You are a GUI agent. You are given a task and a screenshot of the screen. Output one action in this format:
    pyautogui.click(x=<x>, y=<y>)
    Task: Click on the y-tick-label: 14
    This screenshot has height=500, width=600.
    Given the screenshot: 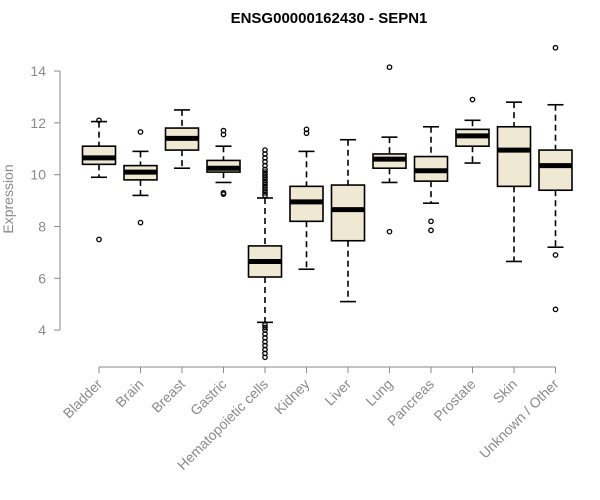 What is the action you would take?
    pyautogui.click(x=38, y=71)
    